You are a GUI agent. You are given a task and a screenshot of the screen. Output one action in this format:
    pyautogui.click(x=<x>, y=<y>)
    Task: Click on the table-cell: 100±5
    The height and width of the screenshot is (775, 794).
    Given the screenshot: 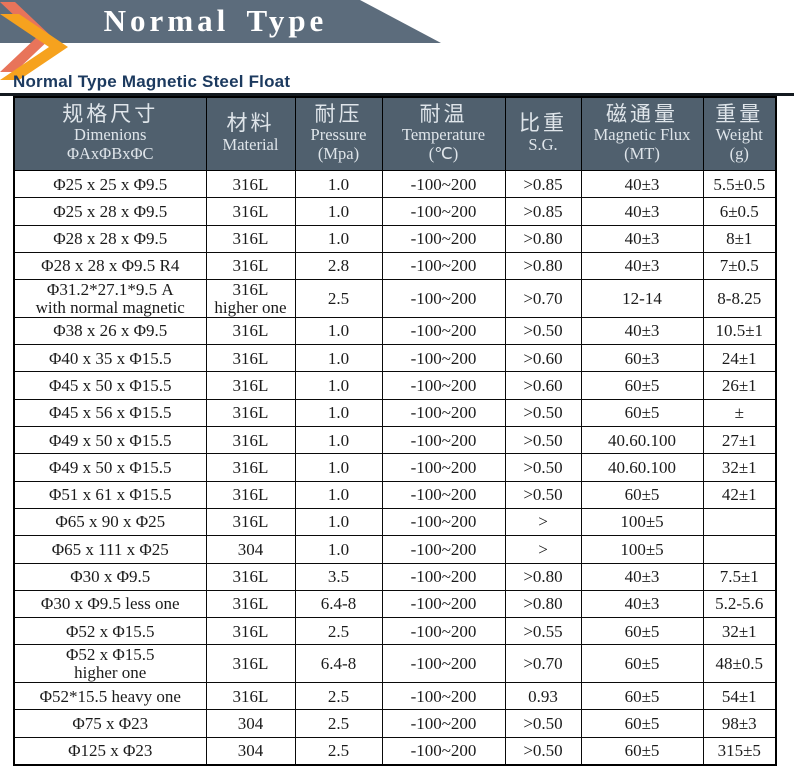 What is the action you would take?
    pyautogui.click(x=642, y=549)
    